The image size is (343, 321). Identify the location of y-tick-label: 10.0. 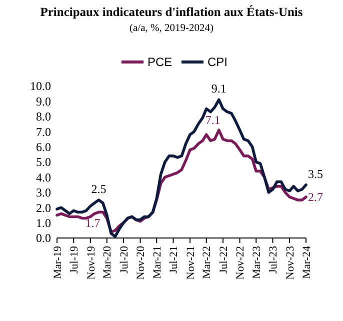
(40, 86).